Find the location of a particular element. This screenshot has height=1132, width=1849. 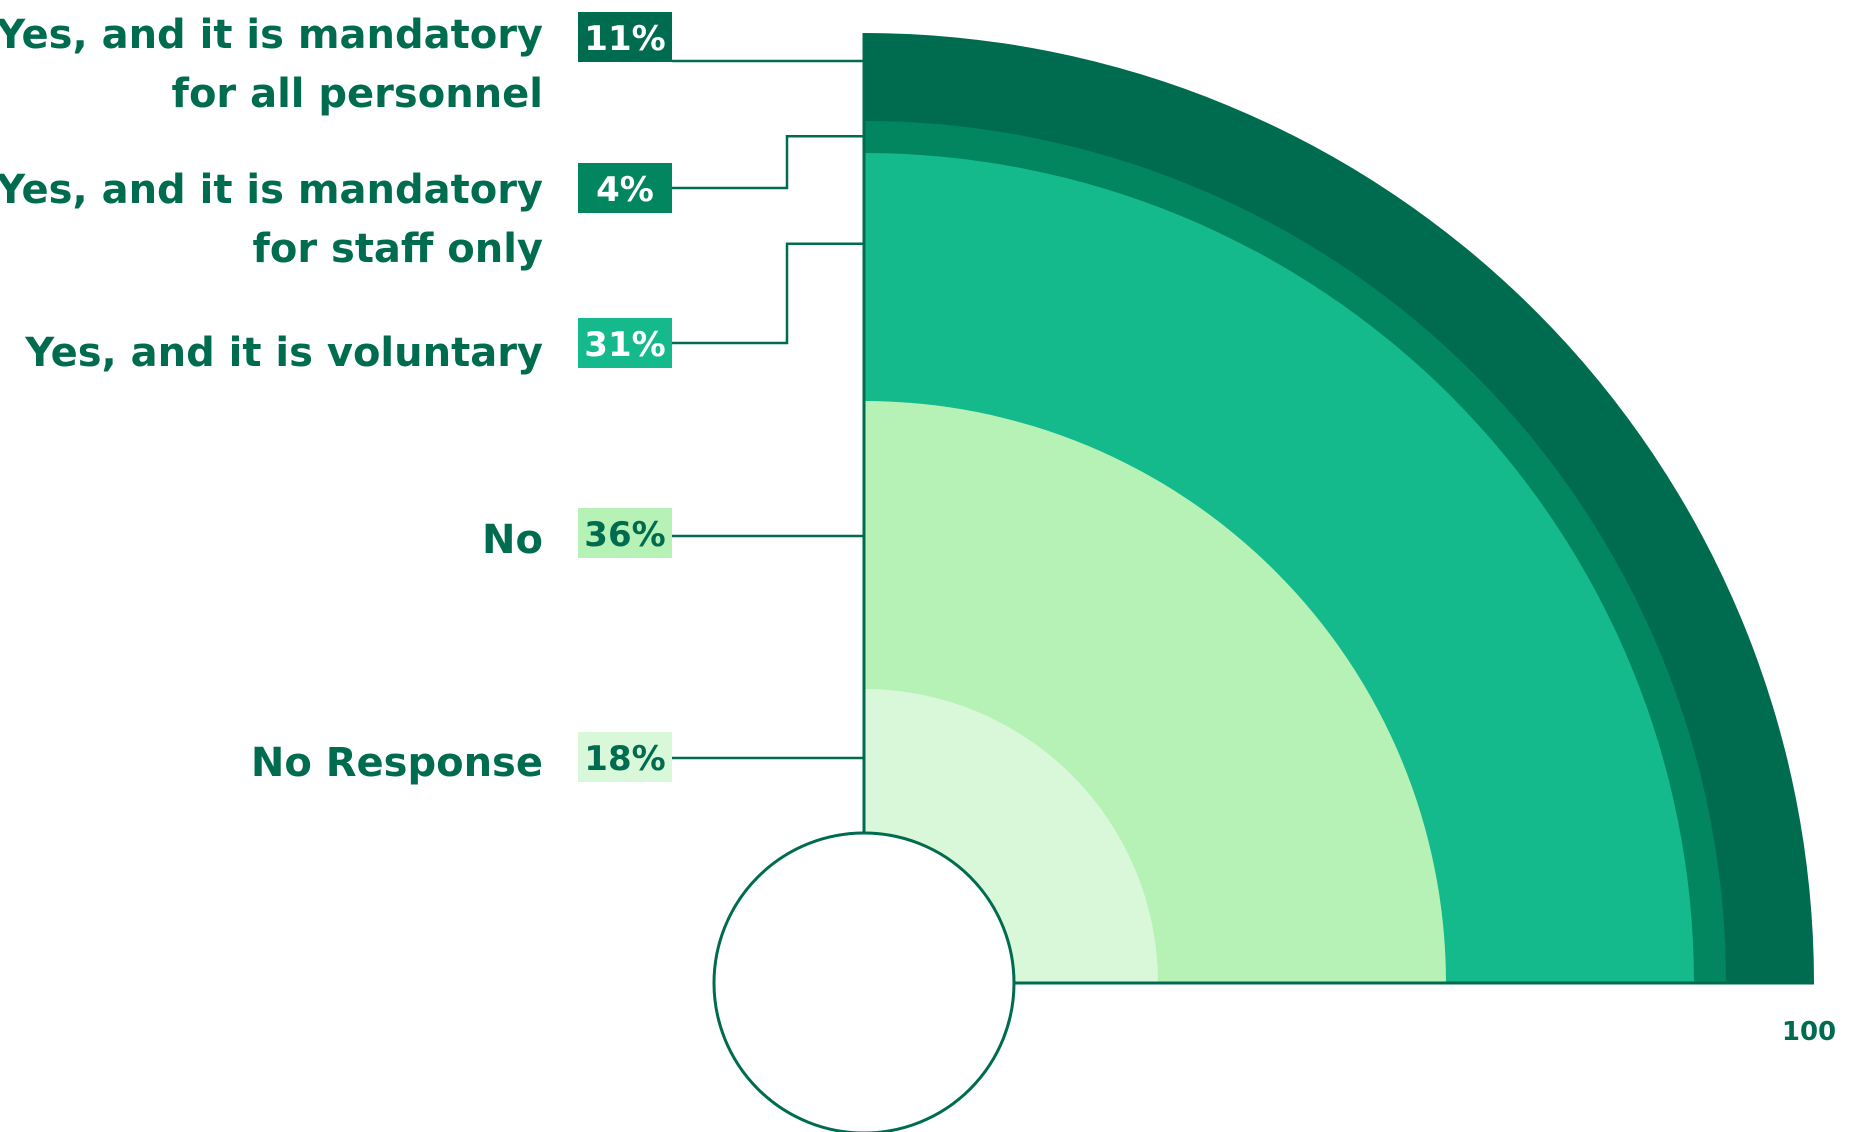

scale-max-label: 100 is located at coordinates (1809, 1032).